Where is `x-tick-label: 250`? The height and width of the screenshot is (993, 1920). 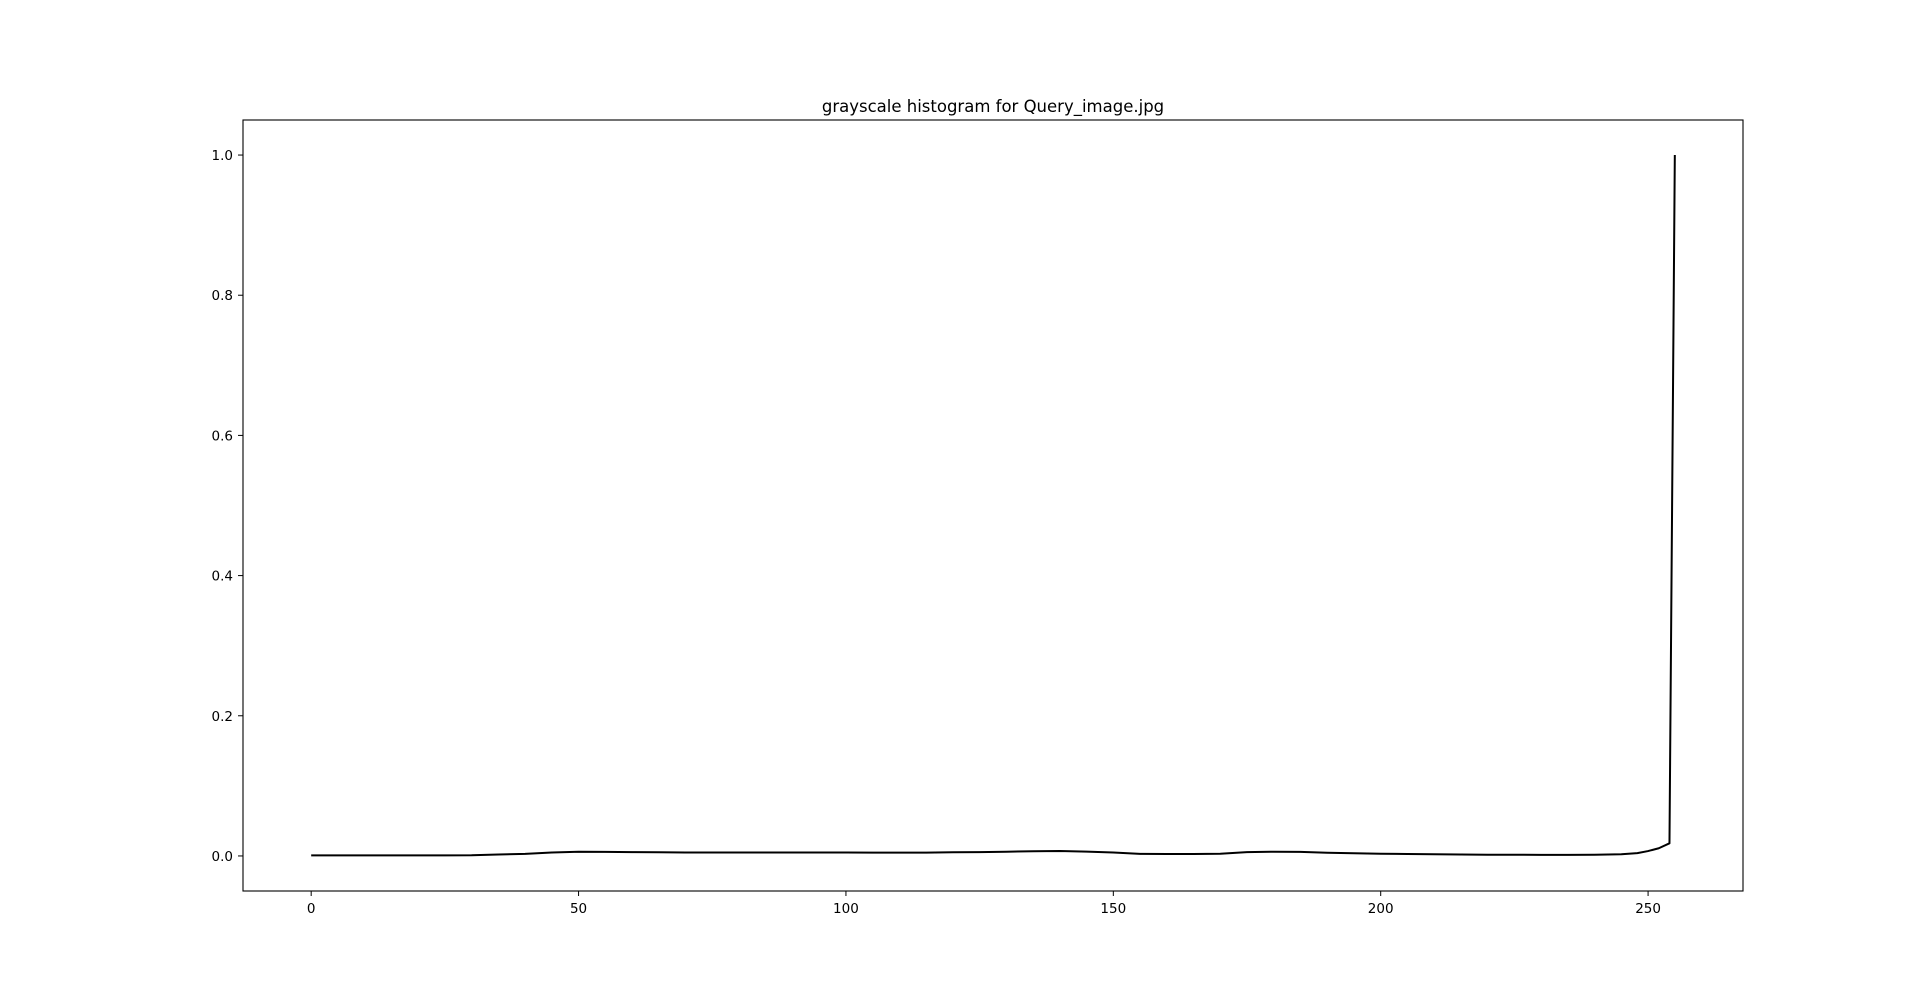
x-tick-label: 250 is located at coordinates (1648, 909).